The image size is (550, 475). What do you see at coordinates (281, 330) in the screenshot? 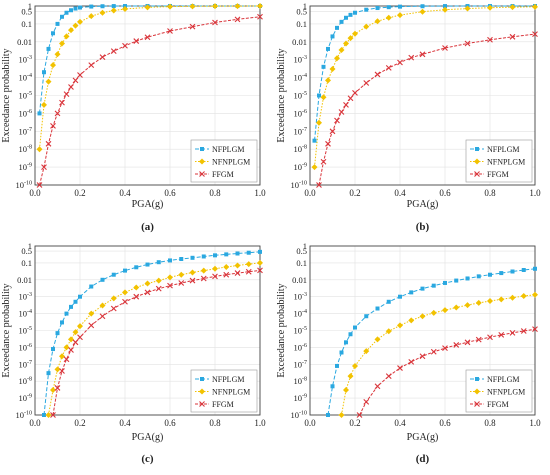
I see `y-axis-label: Exceedance probability` at bounding box center [281, 330].